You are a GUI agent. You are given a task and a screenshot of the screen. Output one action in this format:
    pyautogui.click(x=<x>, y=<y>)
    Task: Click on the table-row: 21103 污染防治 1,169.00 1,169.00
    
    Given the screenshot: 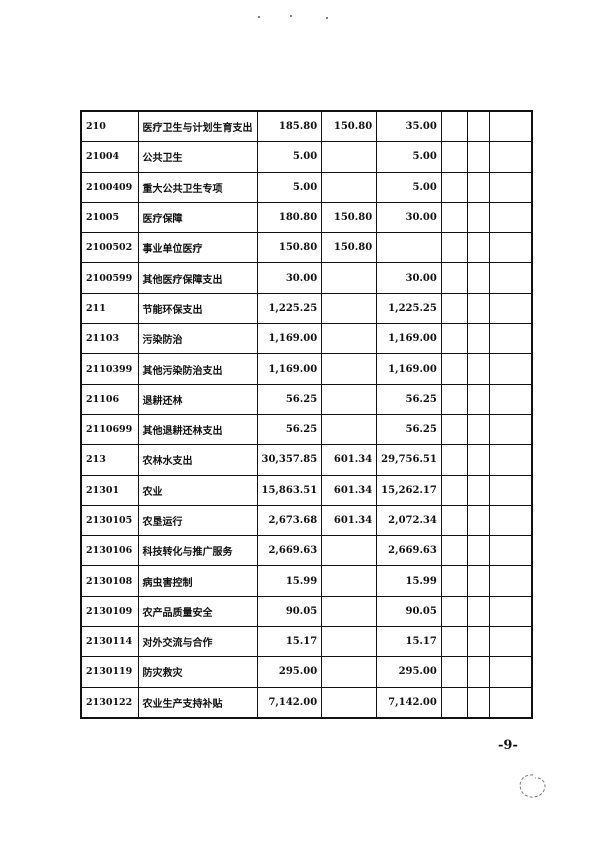 What is the action you would take?
    pyautogui.click(x=306, y=339)
    